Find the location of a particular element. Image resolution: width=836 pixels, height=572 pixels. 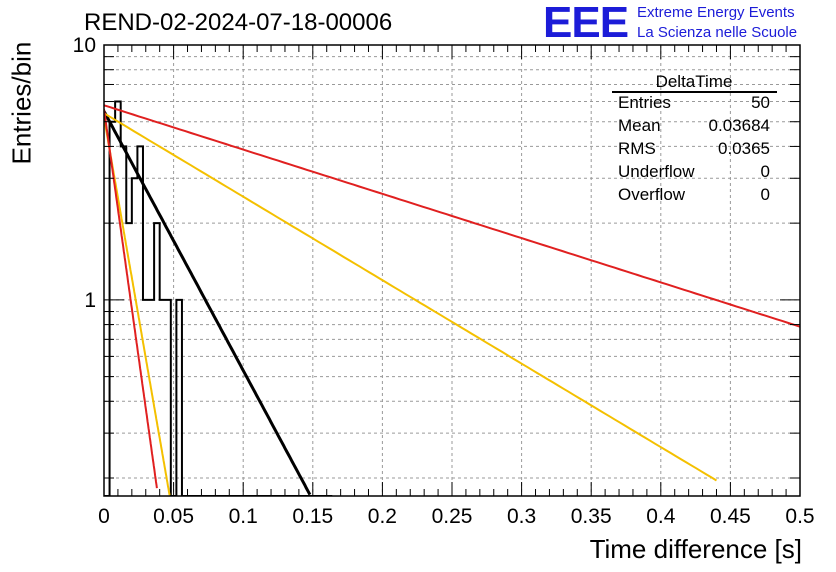

stats-value: 50 is located at coordinates (760, 102).